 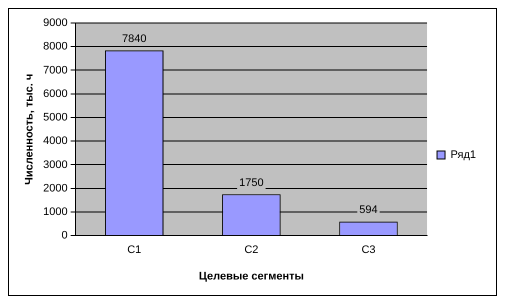 I want to click on y-tick-label: 6000, so click(x=55, y=94).